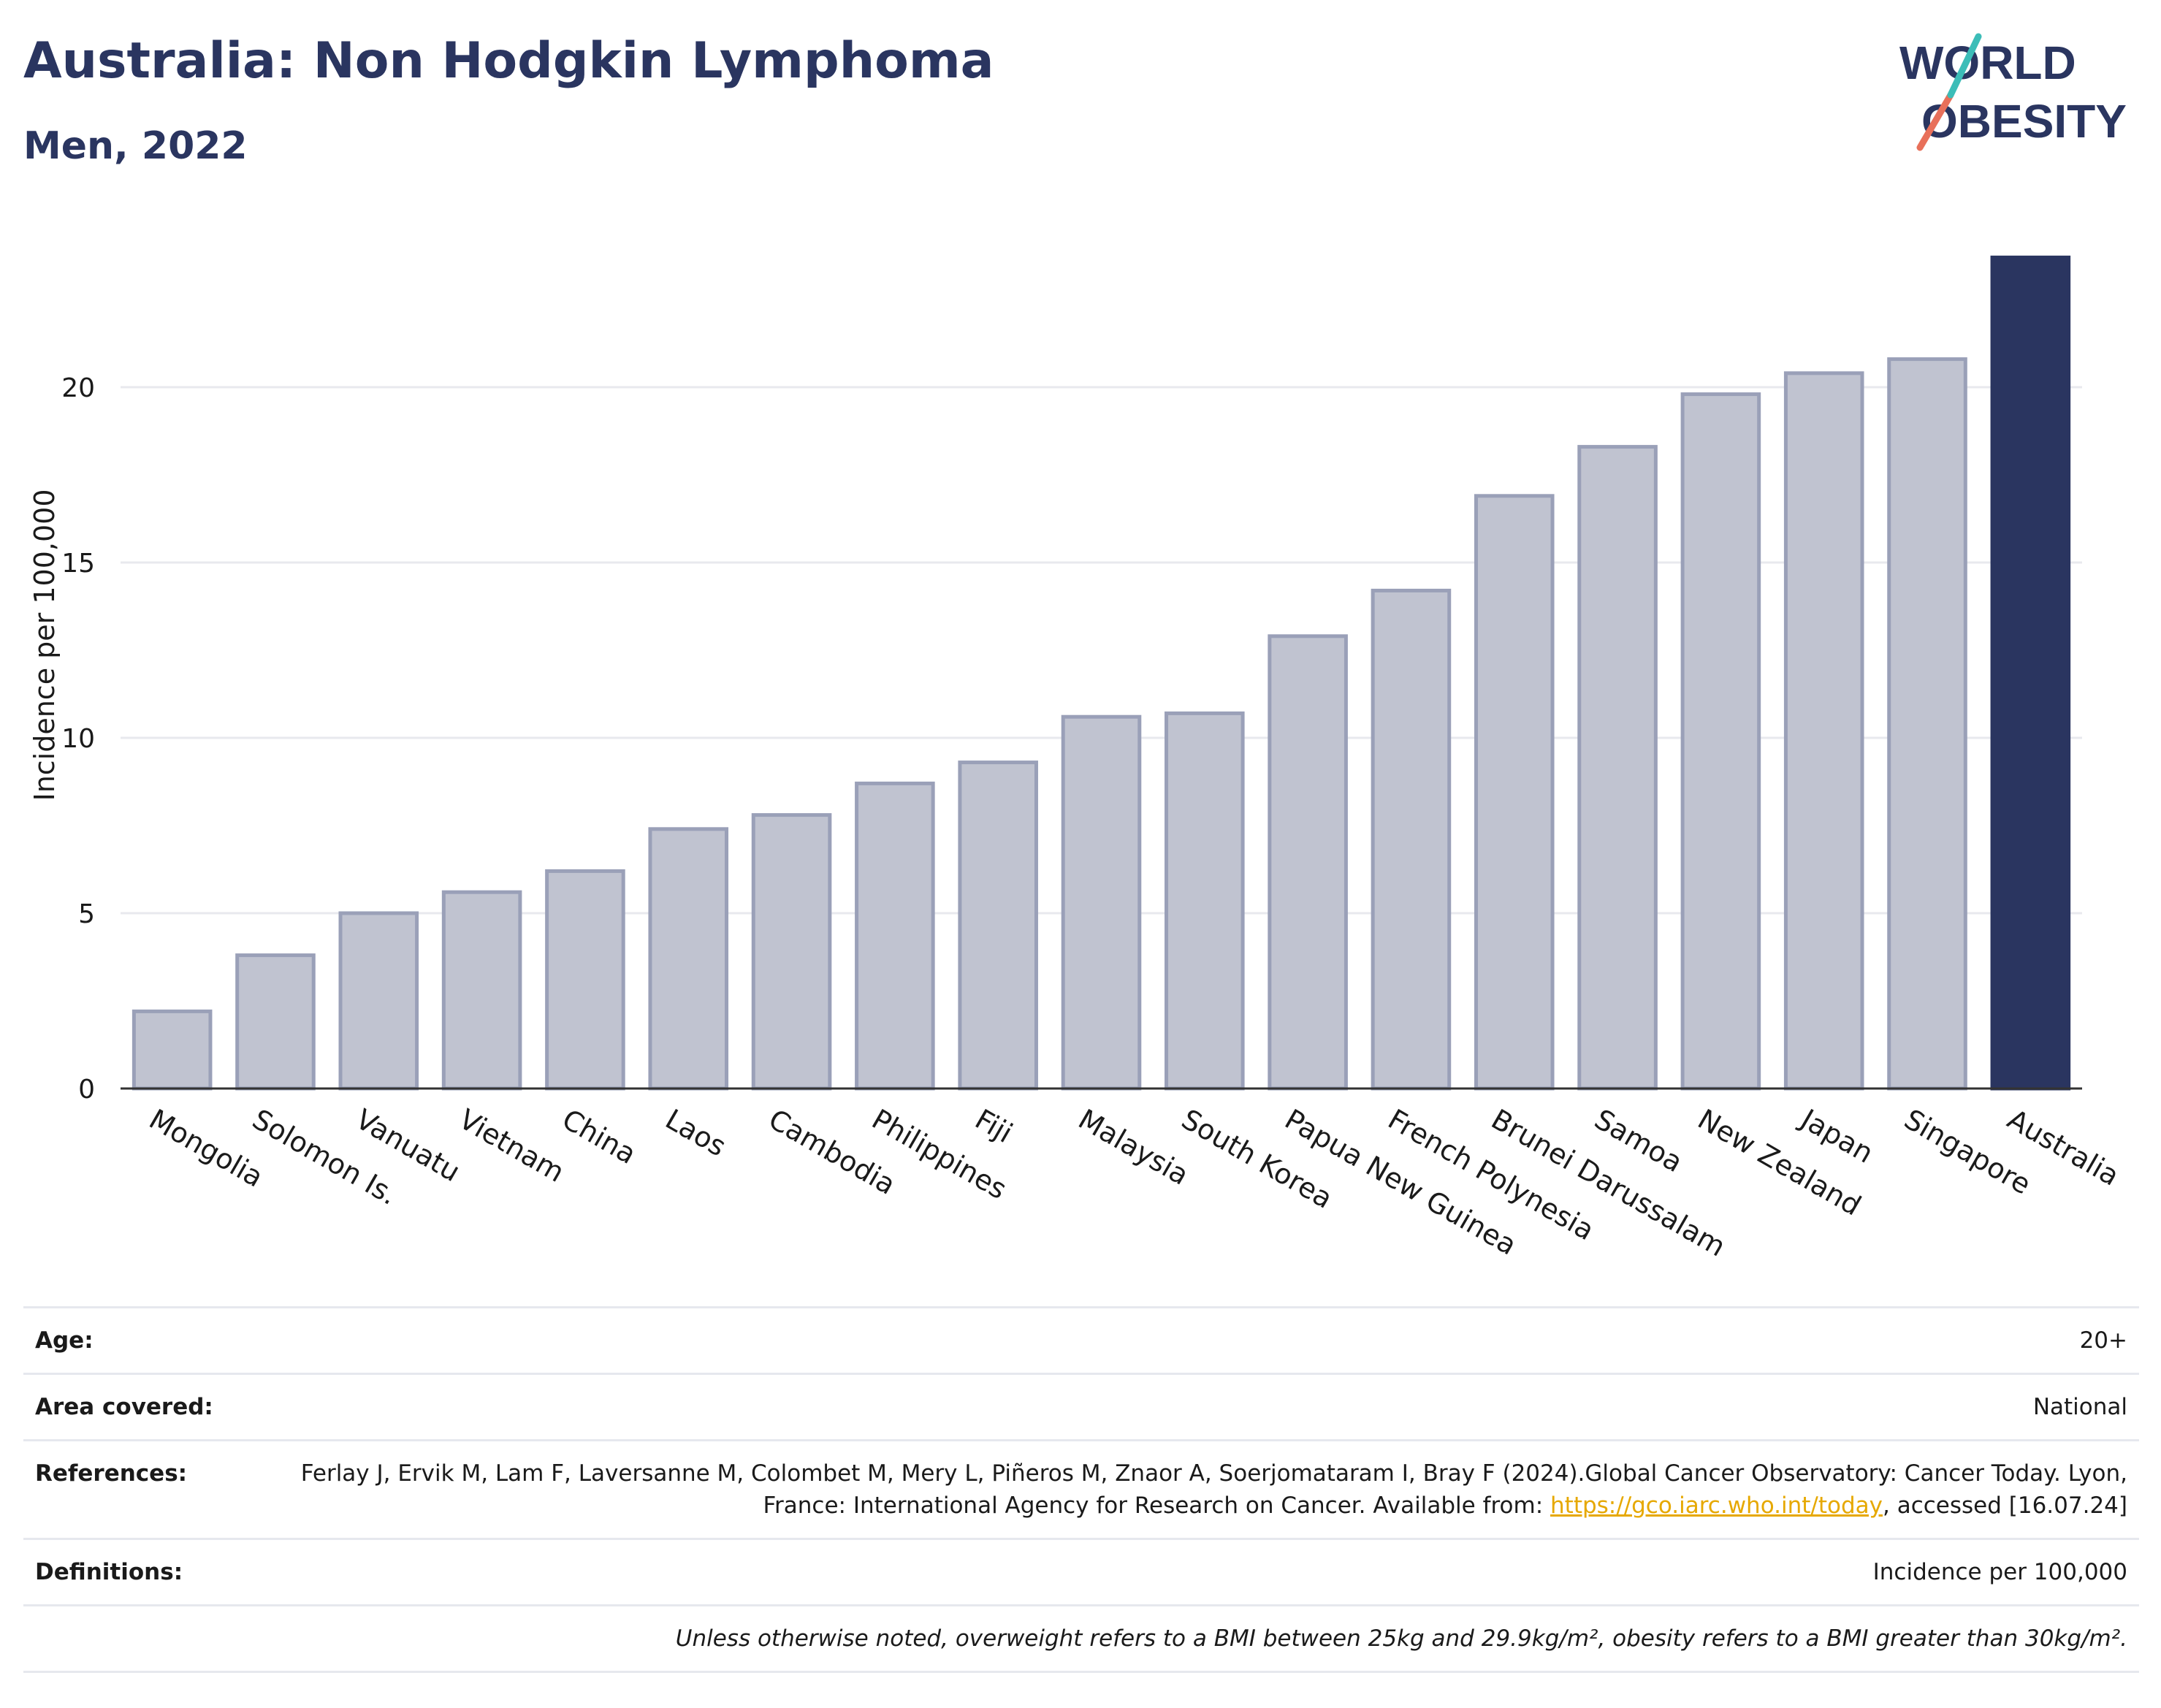 Image resolution: width=2161 pixels, height=1708 pixels. Describe the element at coordinates (64, 1340) in the screenshot. I see `age-label: Age:` at that location.